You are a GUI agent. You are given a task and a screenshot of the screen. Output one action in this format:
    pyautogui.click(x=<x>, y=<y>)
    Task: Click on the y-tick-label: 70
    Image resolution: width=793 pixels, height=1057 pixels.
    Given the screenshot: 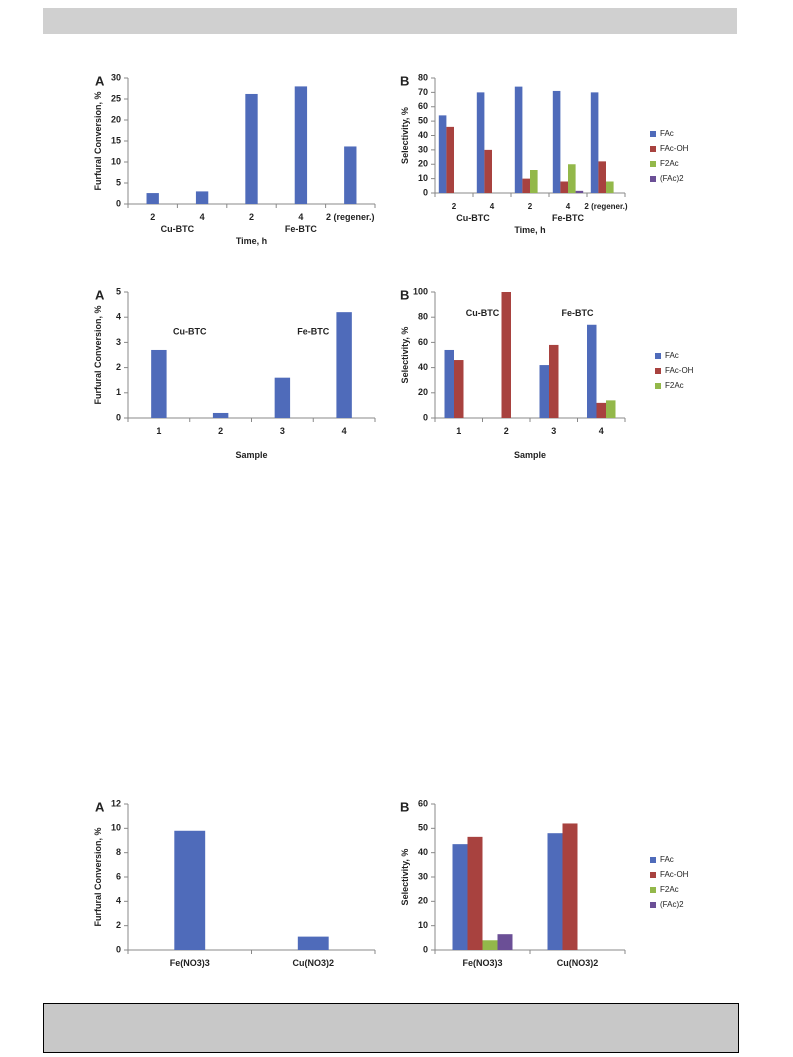 What is the action you would take?
    pyautogui.click(x=423, y=92)
    